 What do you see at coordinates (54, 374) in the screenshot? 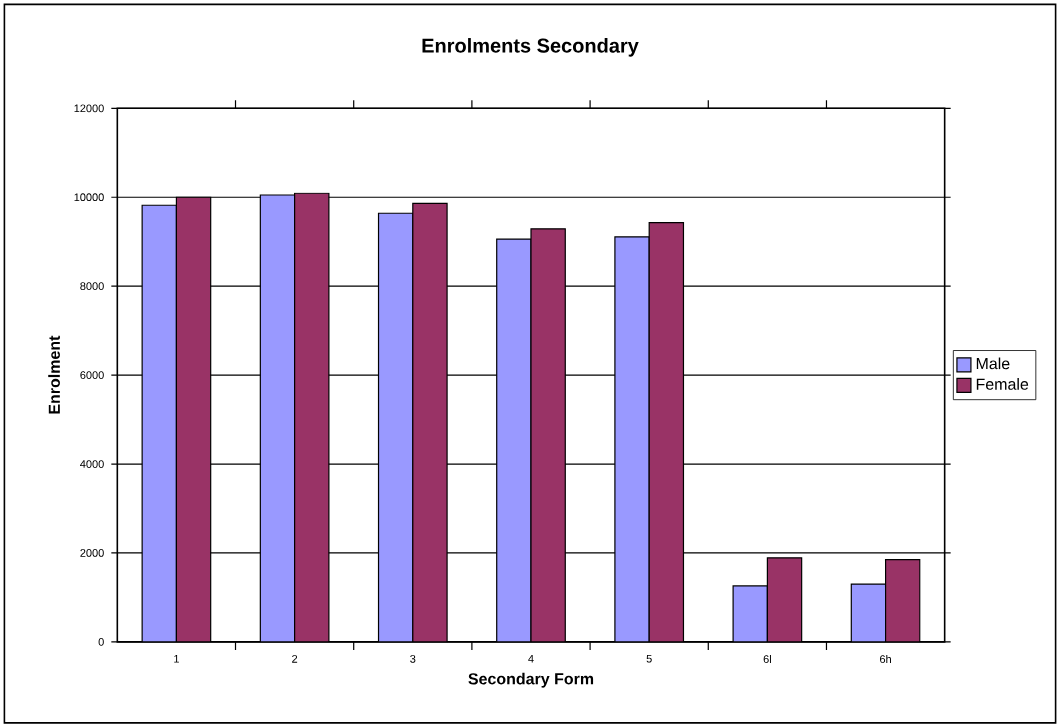
I see `y-axis-title: Enrolment` at bounding box center [54, 374].